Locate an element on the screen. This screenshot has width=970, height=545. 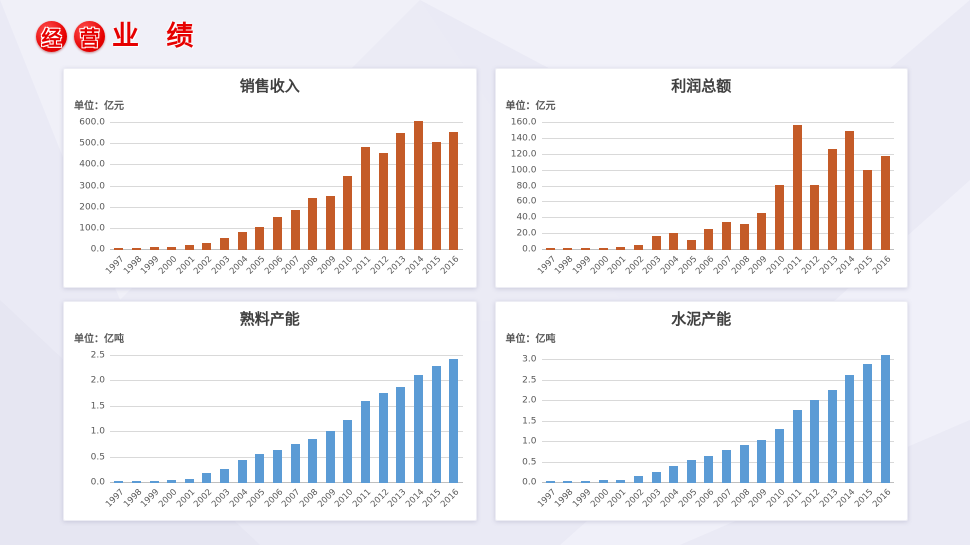
x-axis-tick-label: 2004 is located at coordinates (670, 265).